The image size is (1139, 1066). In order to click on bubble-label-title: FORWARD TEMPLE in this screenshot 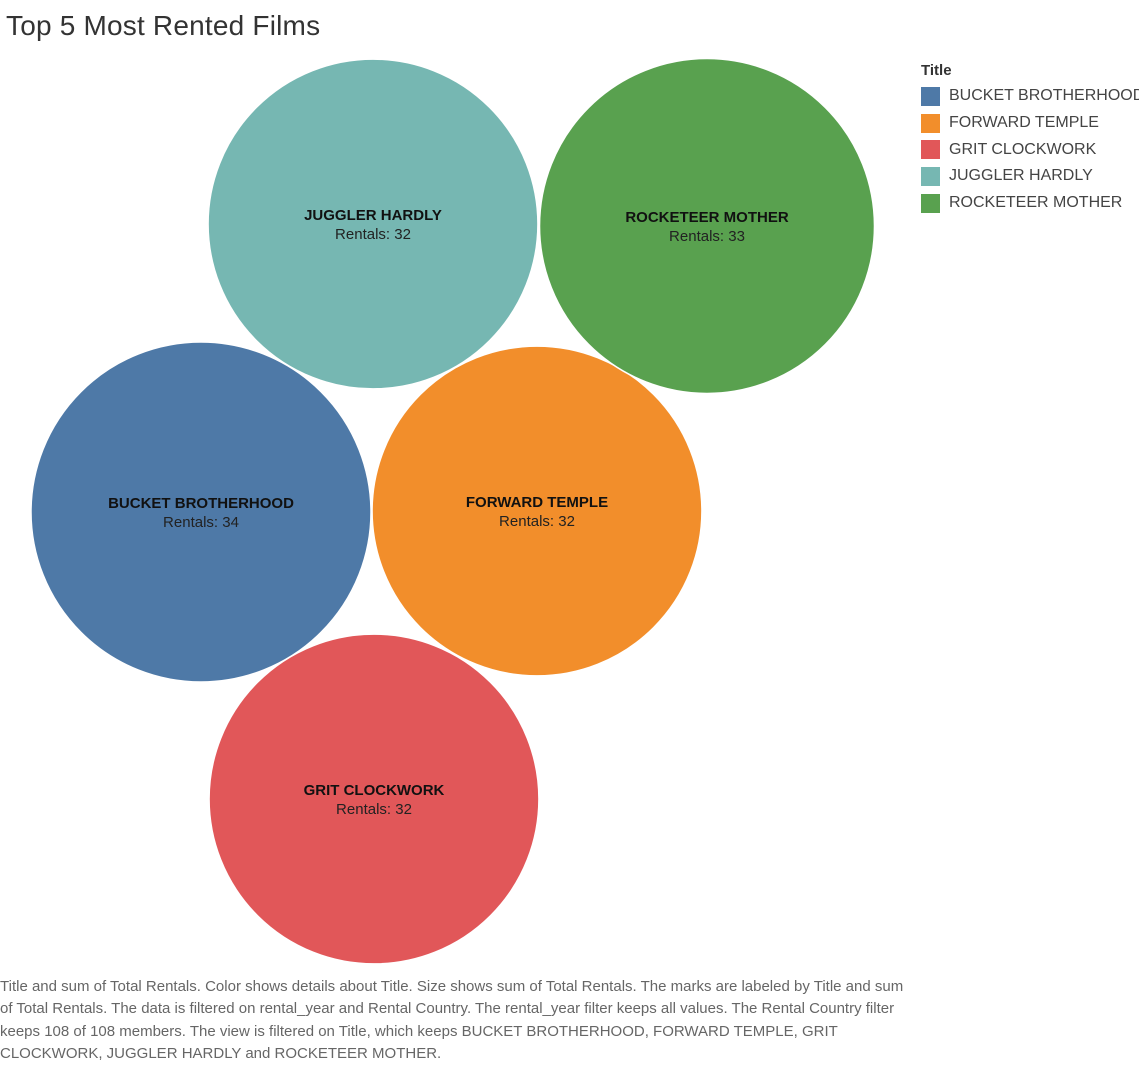, I will do `click(537, 502)`.